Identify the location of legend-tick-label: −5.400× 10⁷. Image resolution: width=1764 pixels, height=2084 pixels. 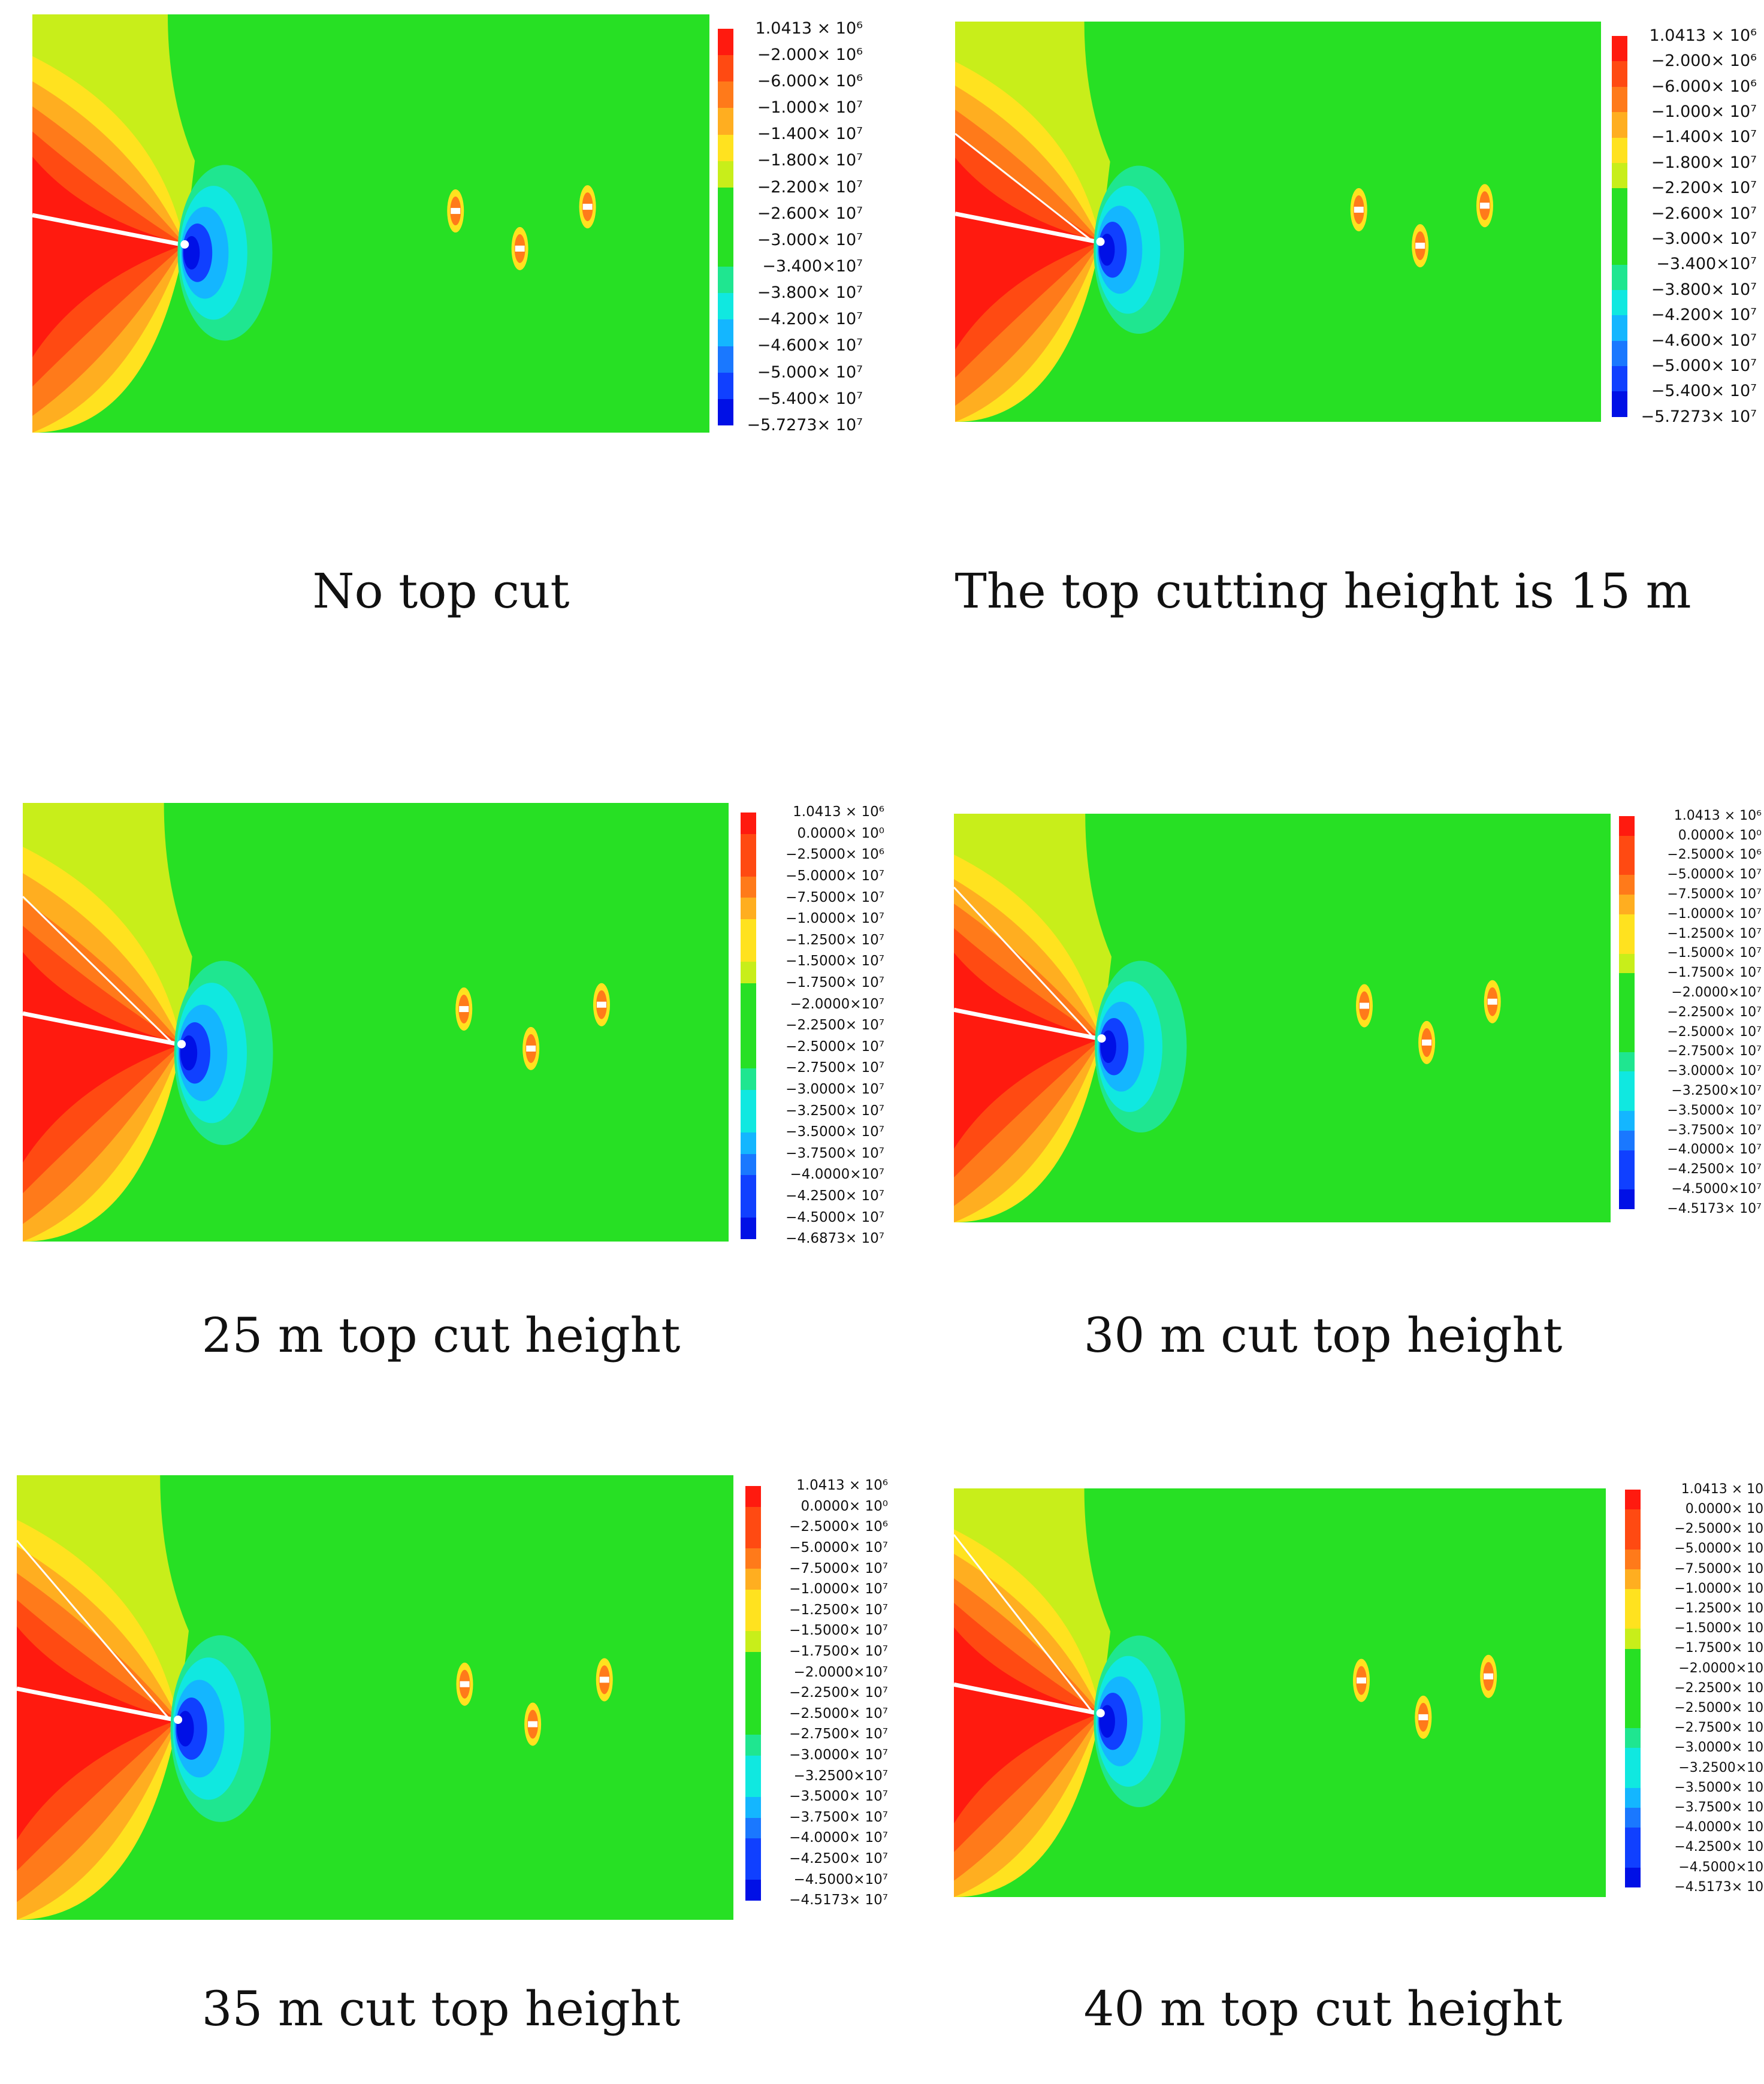
(1704, 392).